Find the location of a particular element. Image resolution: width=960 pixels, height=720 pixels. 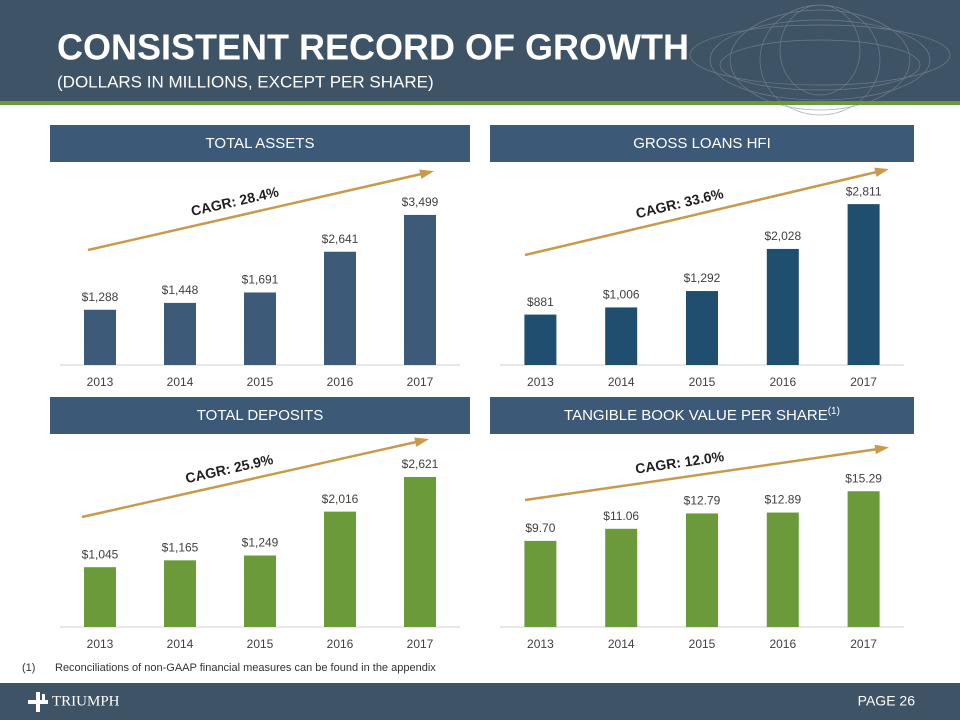

value-label: $2,811 is located at coordinates (864, 191).